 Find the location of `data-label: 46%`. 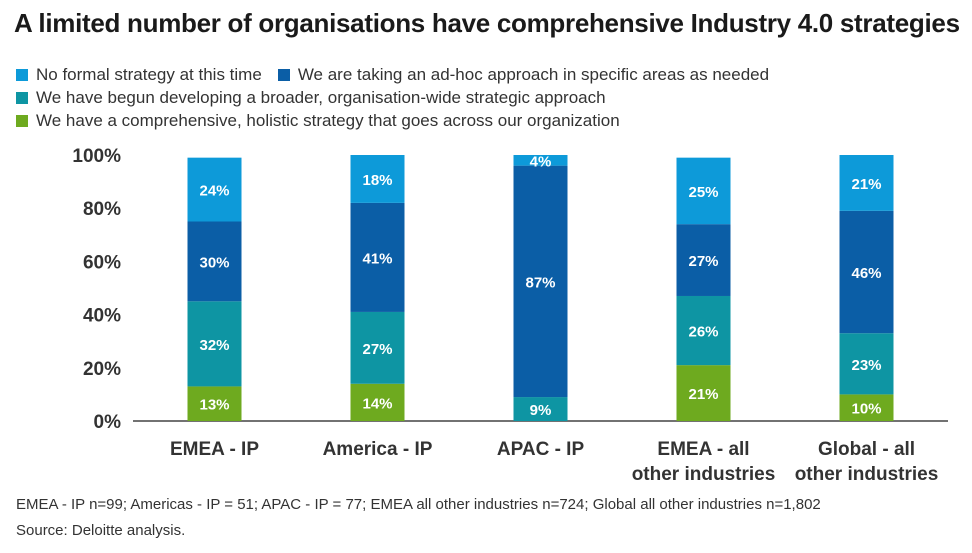

data-label: 46% is located at coordinates (866, 273).